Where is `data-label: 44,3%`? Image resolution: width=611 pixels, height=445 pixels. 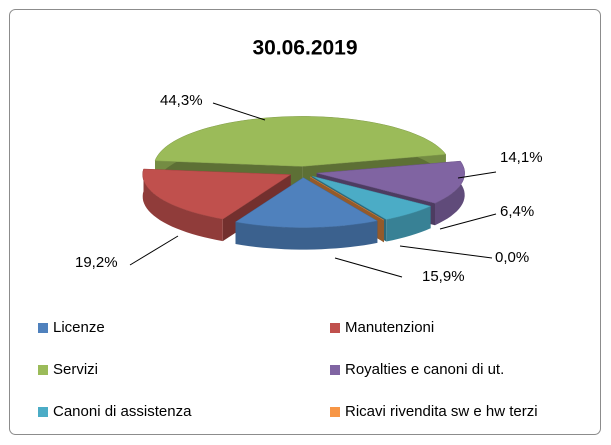
data-label: 44,3% is located at coordinates (181, 100).